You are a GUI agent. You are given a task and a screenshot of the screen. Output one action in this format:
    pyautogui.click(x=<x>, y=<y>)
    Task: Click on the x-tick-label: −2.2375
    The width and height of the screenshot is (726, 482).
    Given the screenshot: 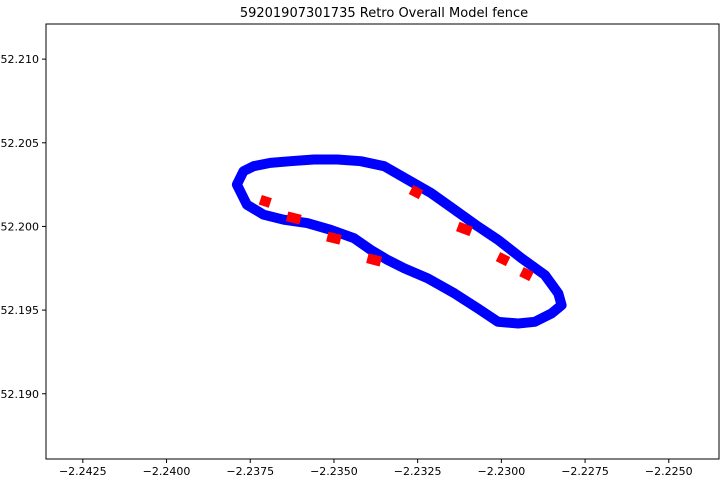 What is the action you would take?
    pyautogui.click(x=250, y=471)
    